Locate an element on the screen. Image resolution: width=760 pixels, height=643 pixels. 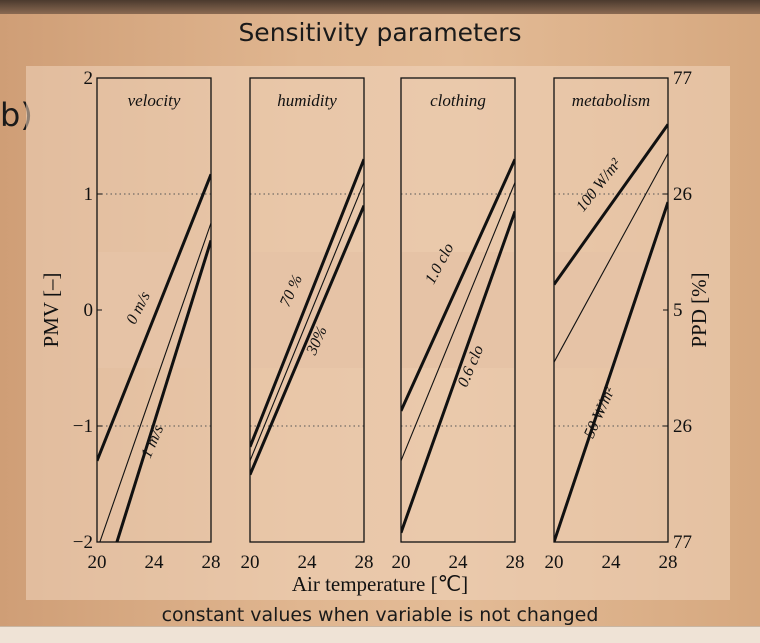
panel-title: clothing is located at coordinates (458, 100).